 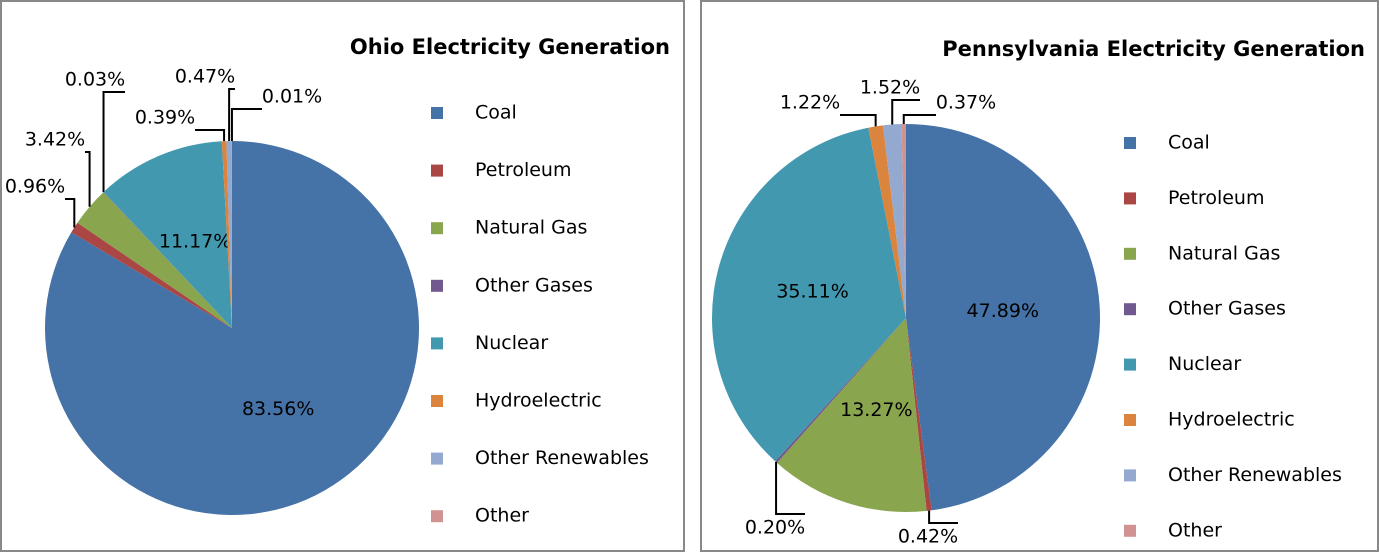 I want to click on data-label: 1.52%, so click(x=890, y=88).